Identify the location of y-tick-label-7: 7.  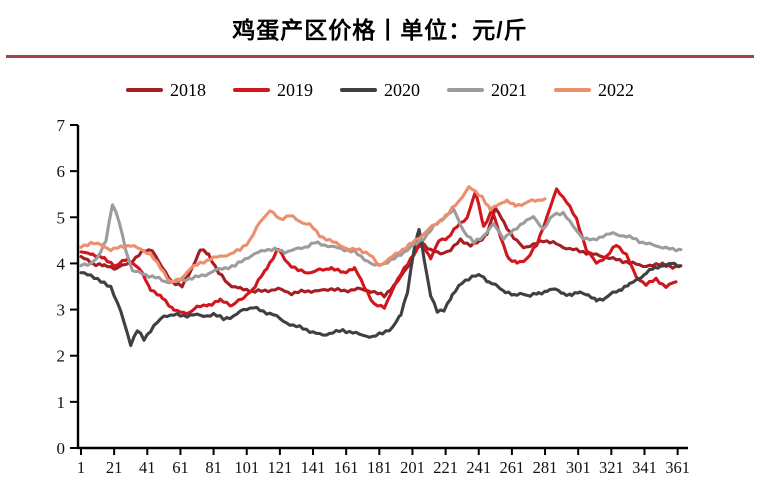
(61, 125).